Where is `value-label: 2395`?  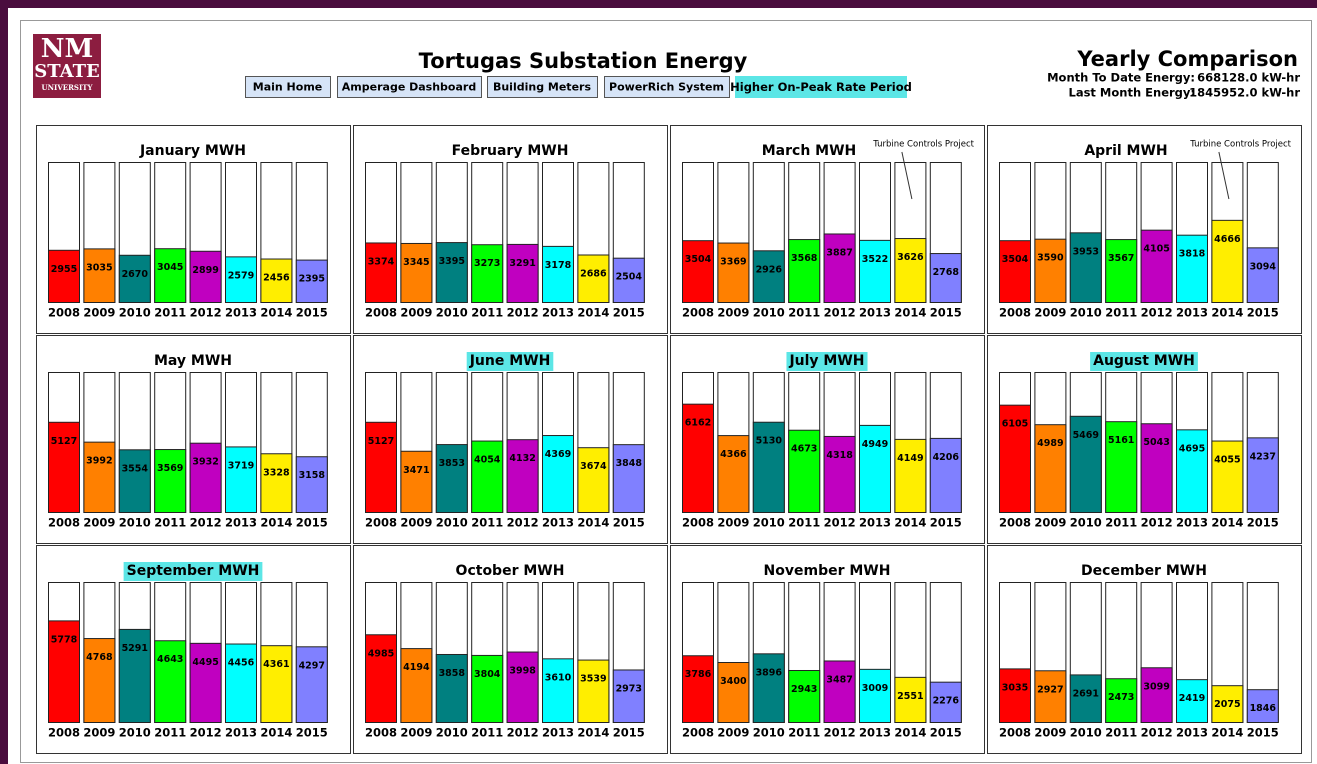
value-label: 2395 is located at coordinates (312, 279).